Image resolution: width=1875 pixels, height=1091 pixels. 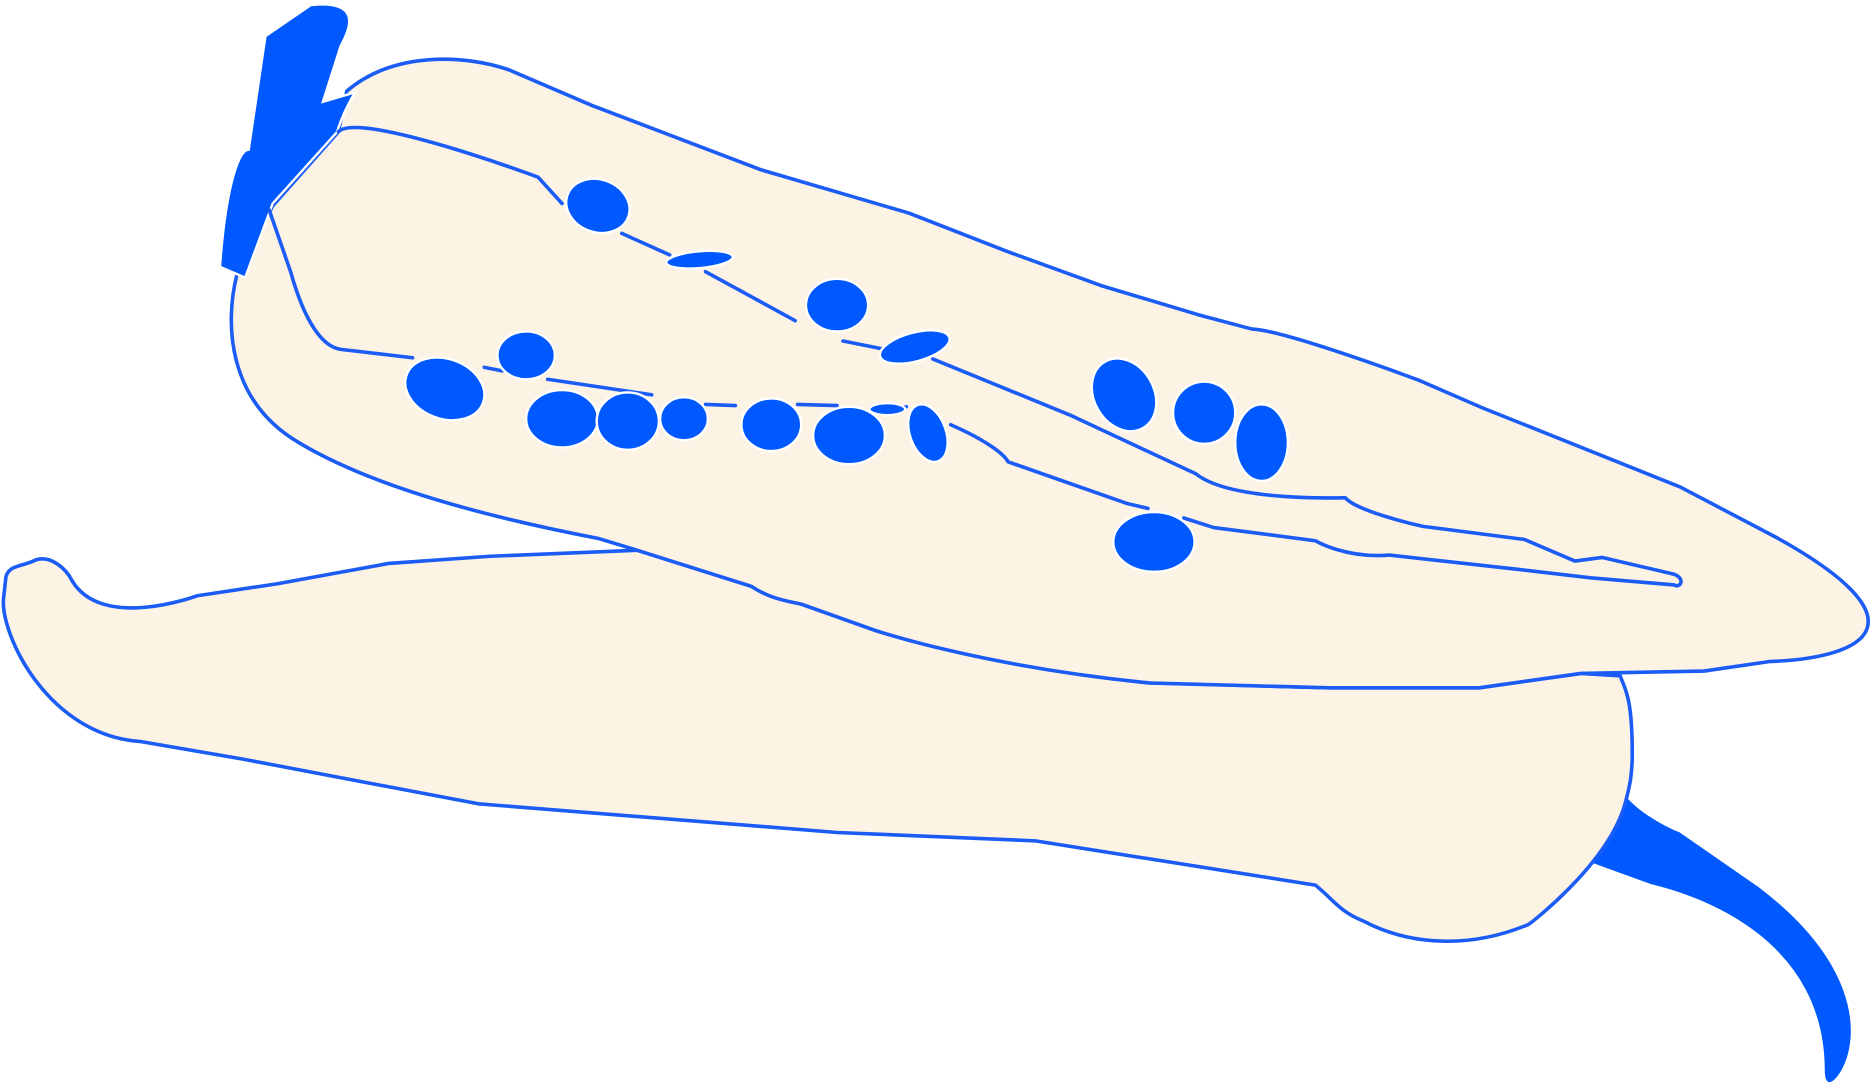 What do you see at coordinates (708, 359) in the screenshot?
I see `cavity-line-bottom` at bounding box center [708, 359].